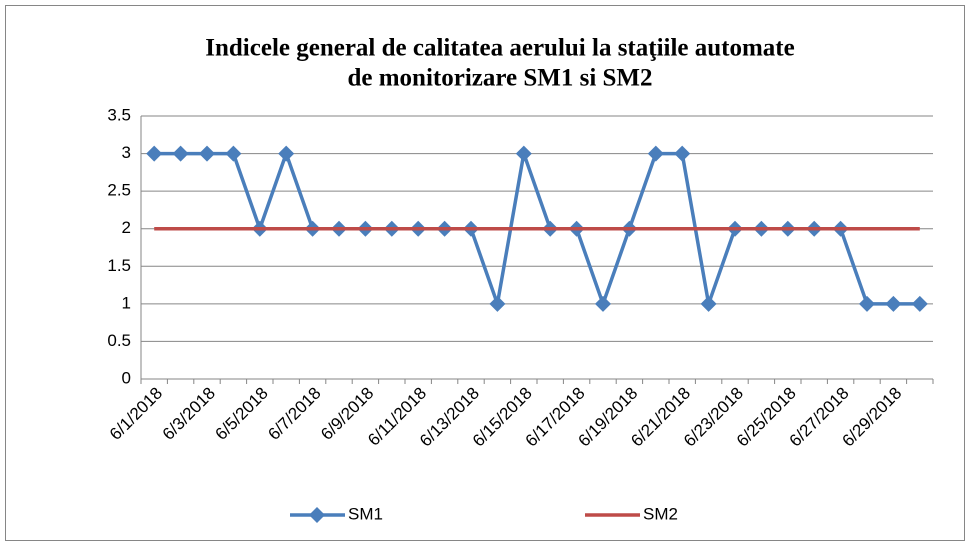 The width and height of the screenshot is (971, 542). What do you see at coordinates (126, 302) in the screenshot?
I see `y-tick-label: 1` at bounding box center [126, 302].